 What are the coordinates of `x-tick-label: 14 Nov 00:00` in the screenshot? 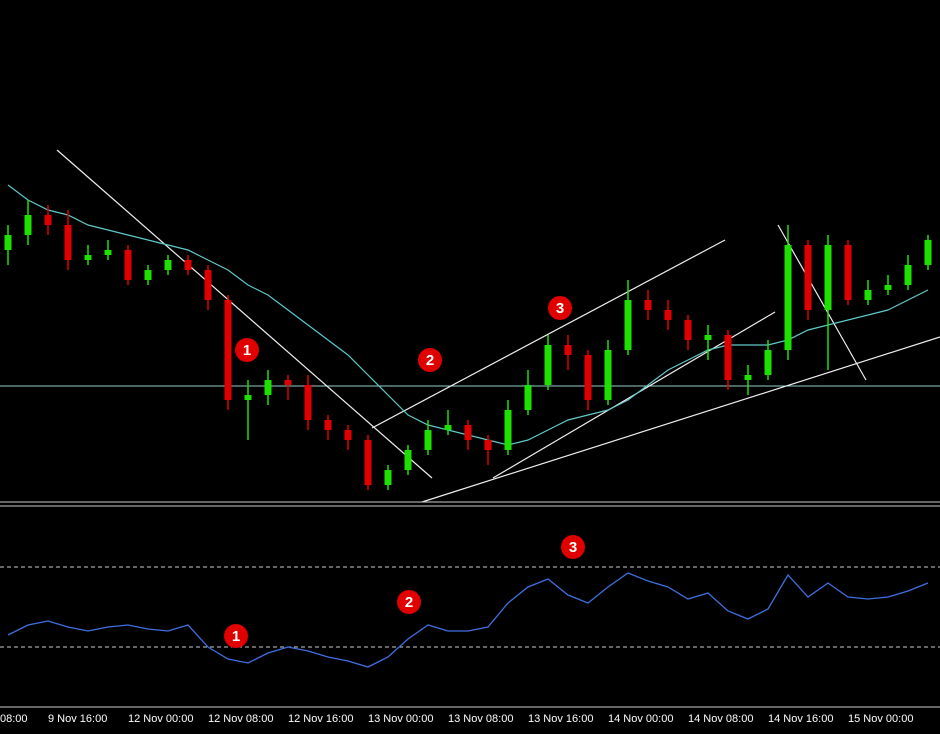 It's located at (640, 719).